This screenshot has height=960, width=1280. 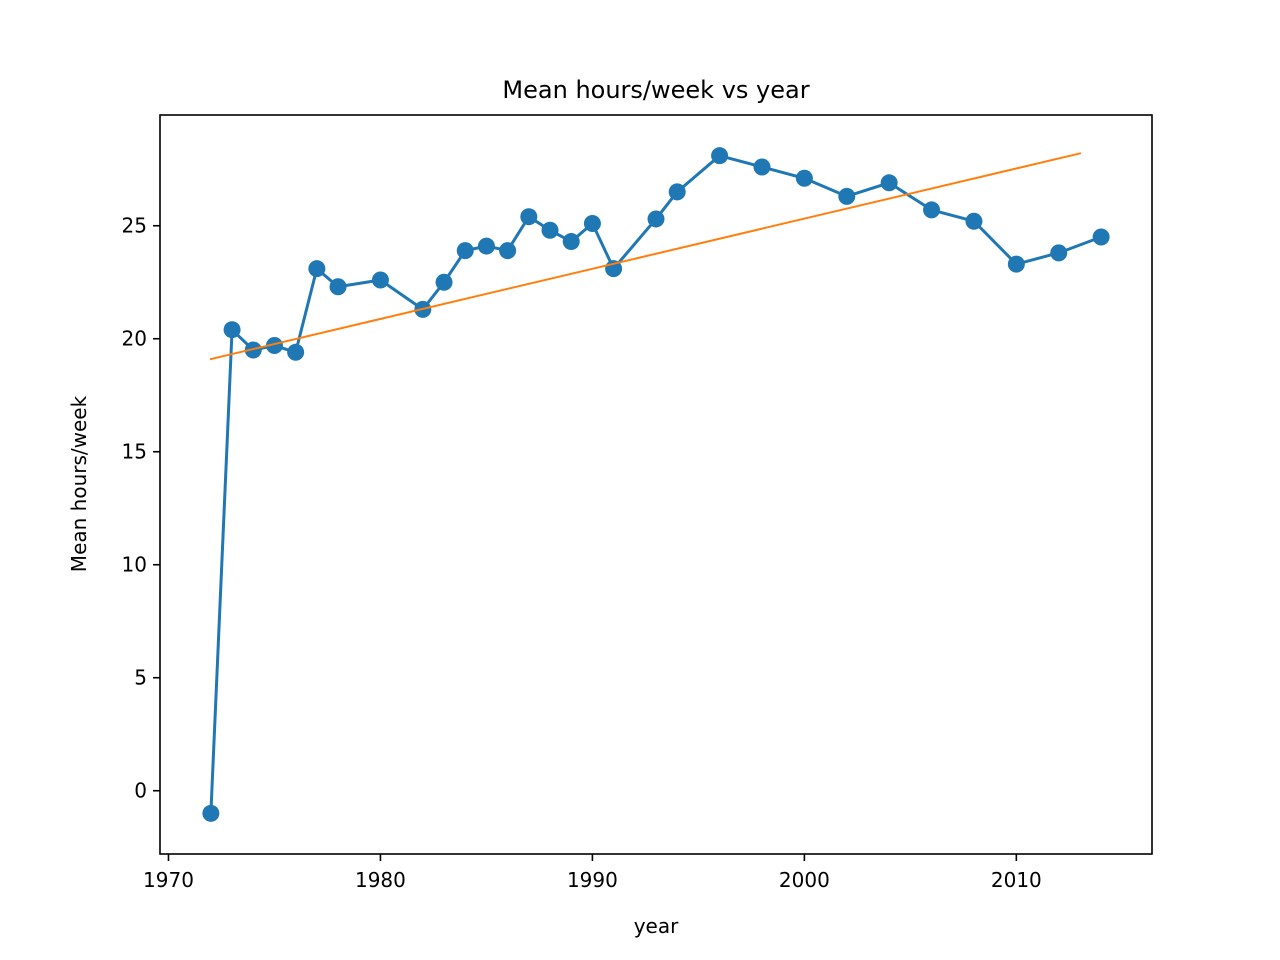 What do you see at coordinates (134, 565) in the screenshot?
I see `y-tick-label: 10` at bounding box center [134, 565].